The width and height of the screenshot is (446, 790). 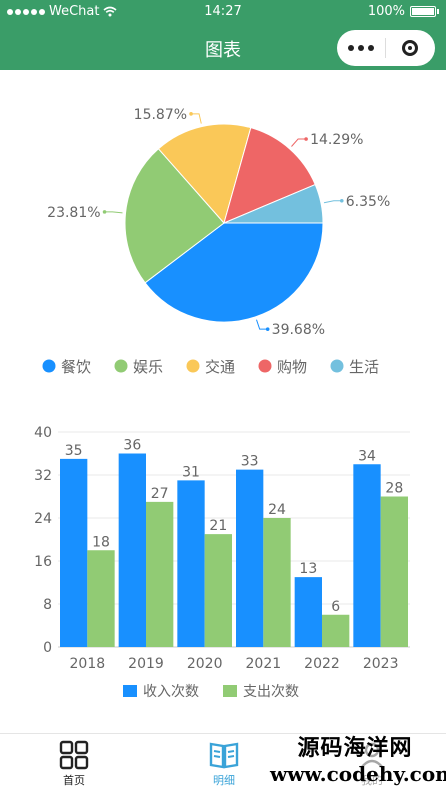 I want to click on mini-program-capsule, so click(x=386, y=48).